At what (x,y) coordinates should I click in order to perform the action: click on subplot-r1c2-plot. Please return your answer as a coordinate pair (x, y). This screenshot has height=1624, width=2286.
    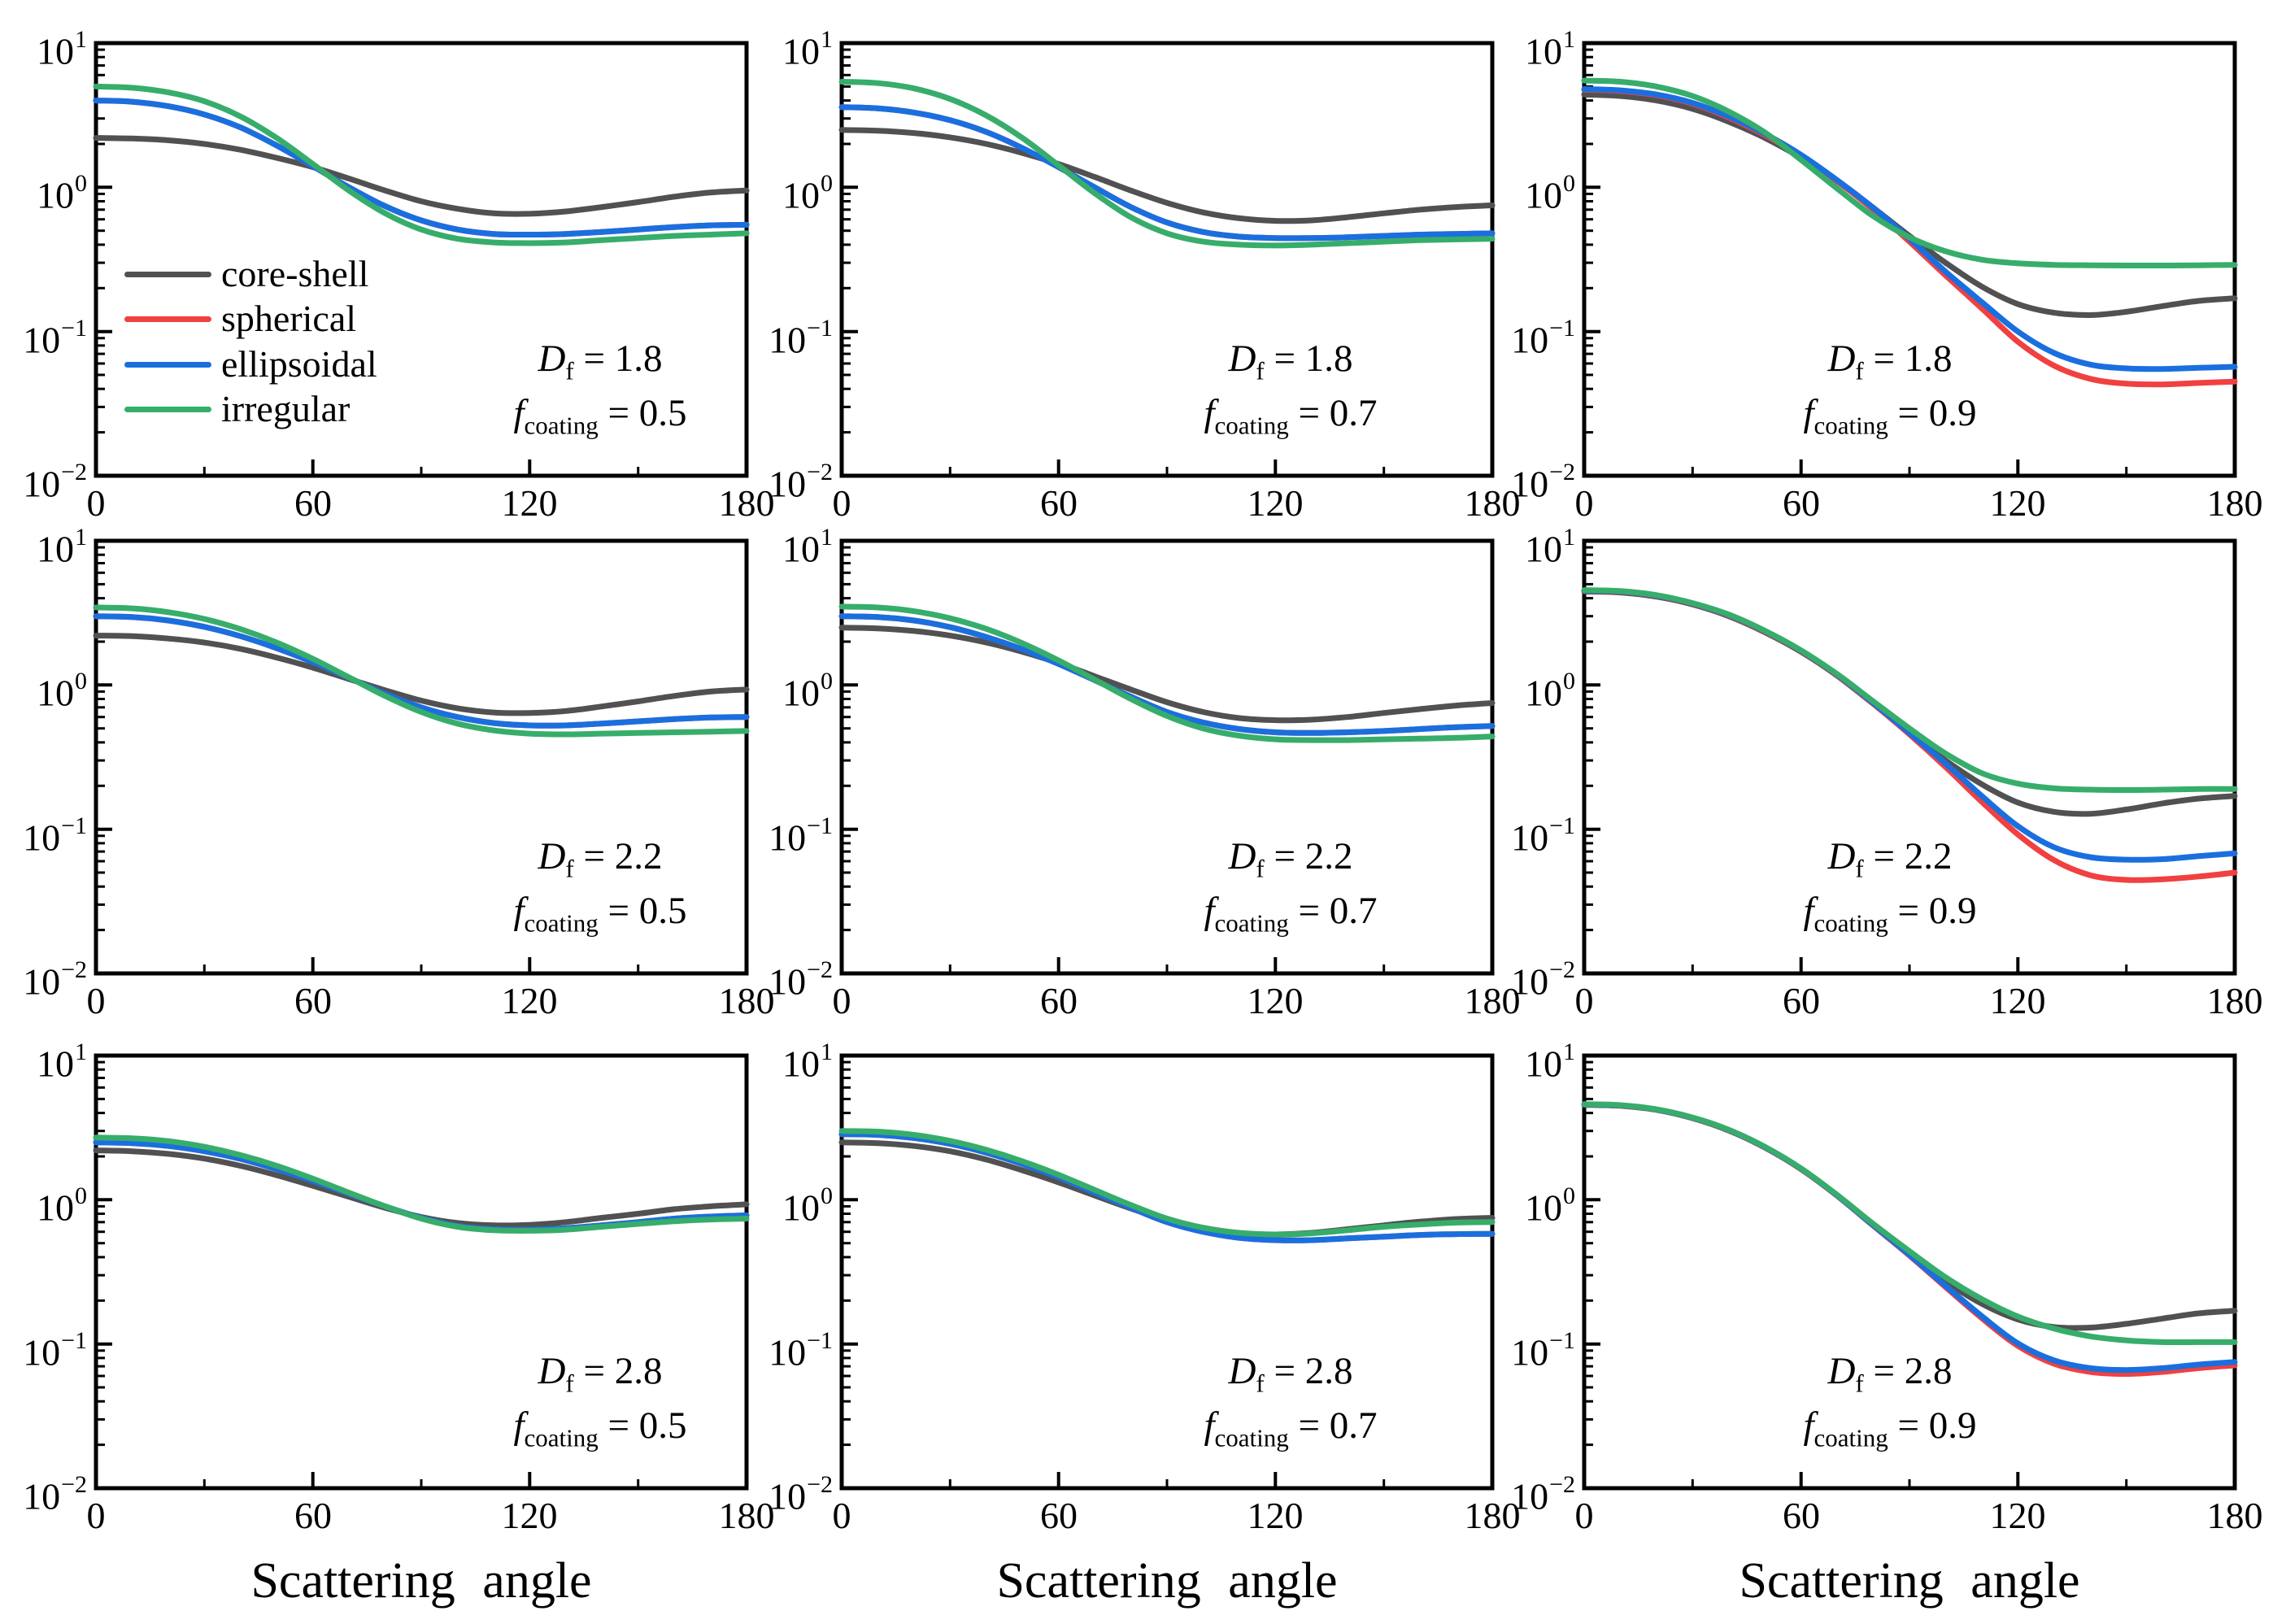
    Looking at the image, I should click on (1167, 259).